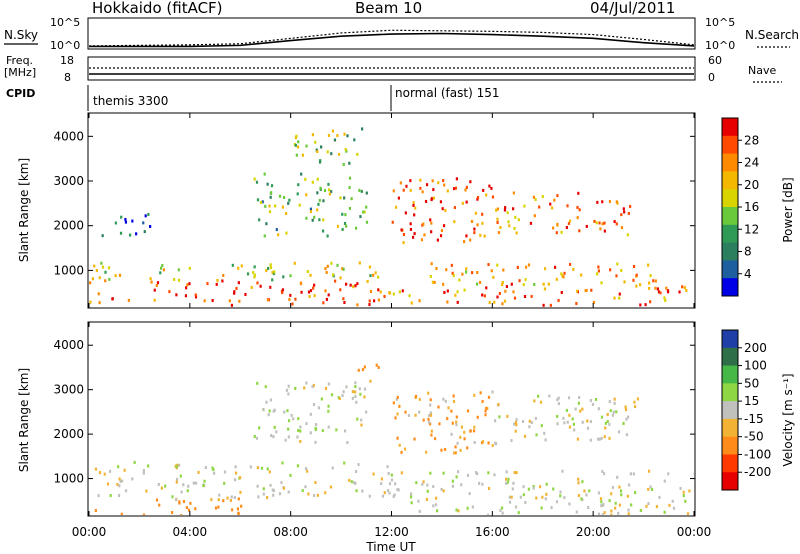 This screenshot has width=800, height=554. I want to click on range-tick-label: 2000, so click(68, 226).